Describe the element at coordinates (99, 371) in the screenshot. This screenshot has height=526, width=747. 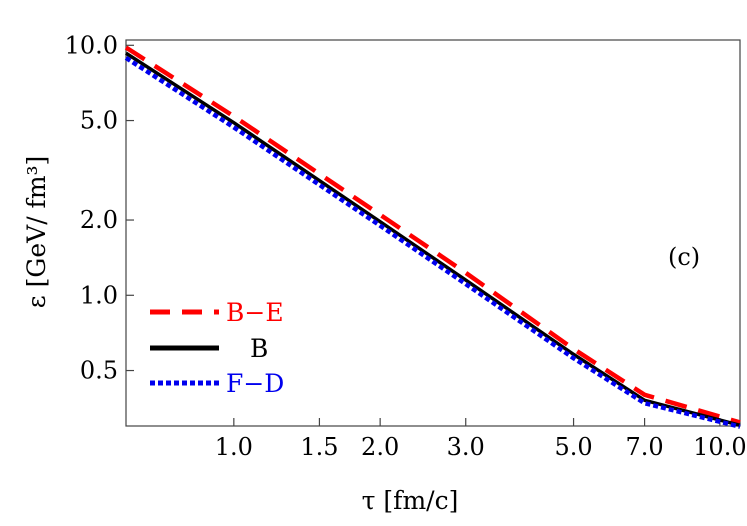
I see `y-tick-label-0: 0.5` at that location.